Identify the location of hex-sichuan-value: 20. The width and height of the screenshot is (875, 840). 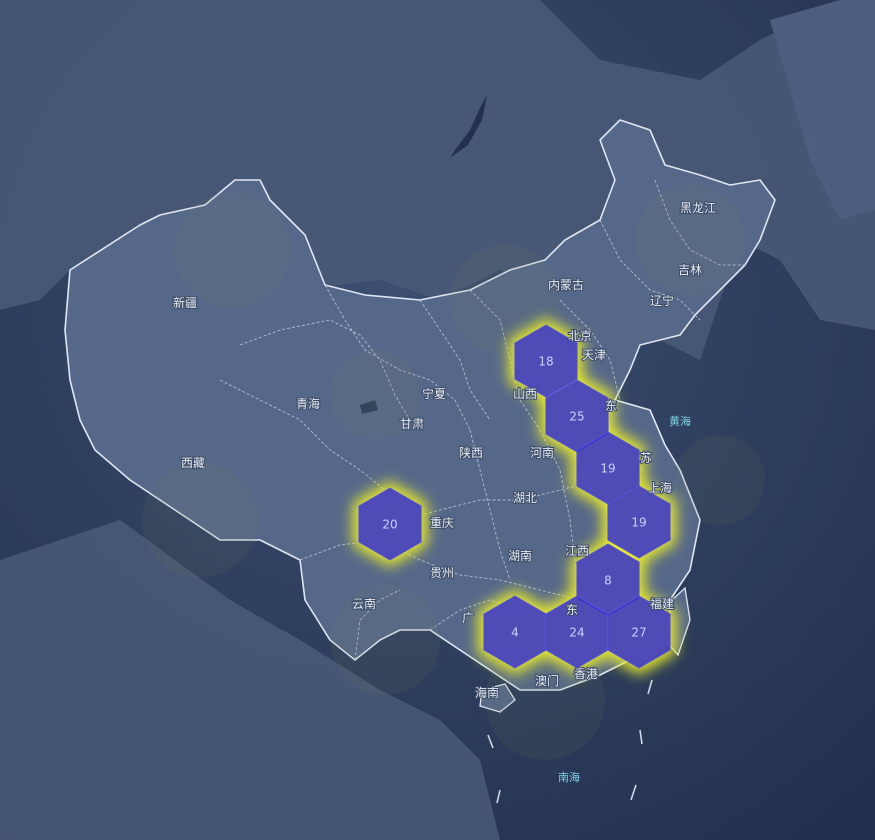
(389, 525).